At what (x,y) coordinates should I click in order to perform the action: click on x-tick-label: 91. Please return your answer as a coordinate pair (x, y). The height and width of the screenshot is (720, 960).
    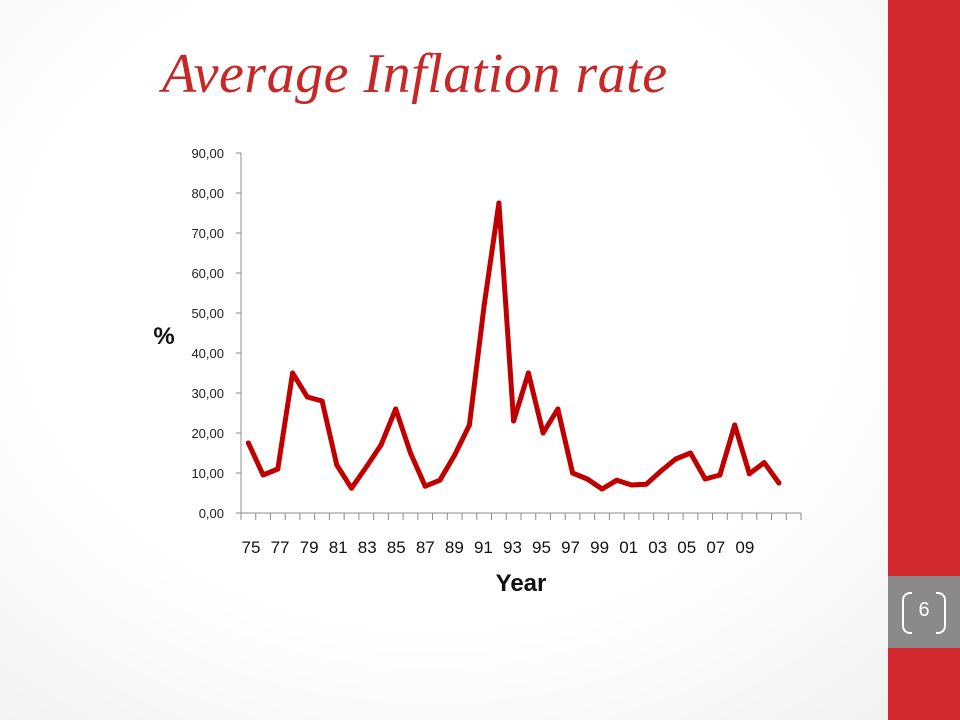
    Looking at the image, I should click on (483, 547).